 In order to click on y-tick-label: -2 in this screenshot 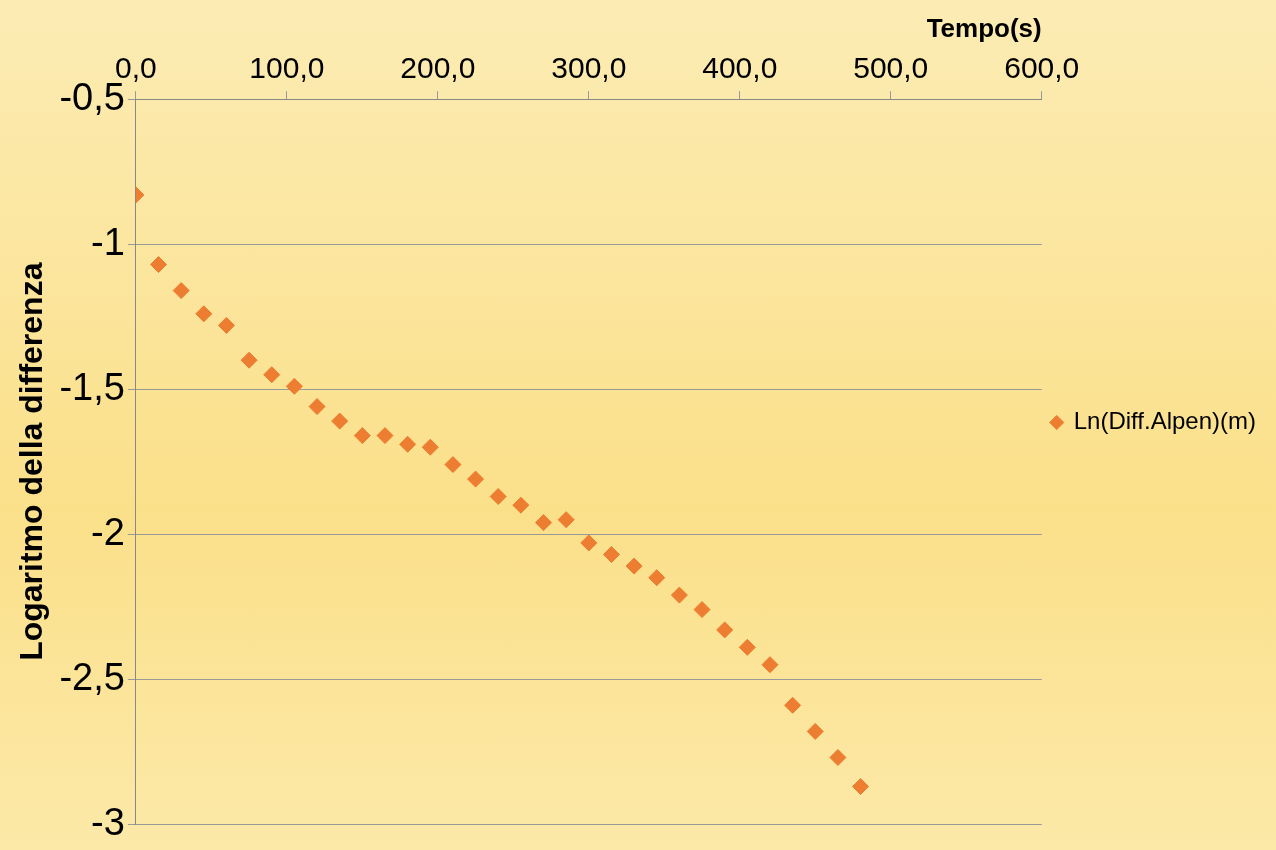, I will do `click(108, 531)`.